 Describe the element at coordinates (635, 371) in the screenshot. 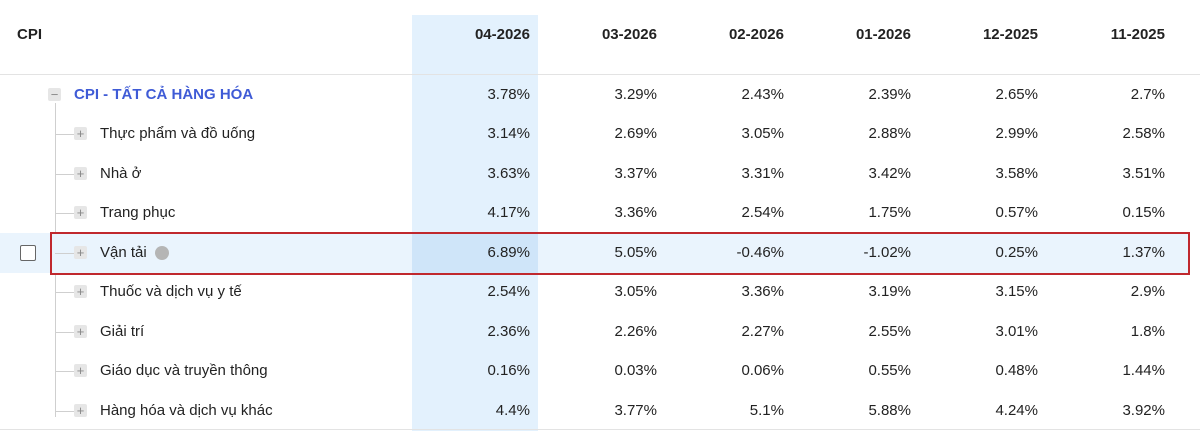

I see `cell-value: 0.03%` at that location.